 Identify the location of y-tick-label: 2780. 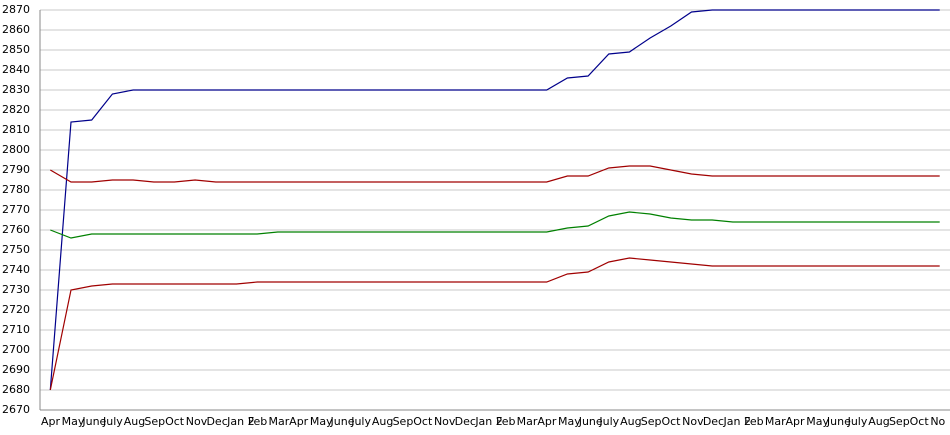
(16, 189).